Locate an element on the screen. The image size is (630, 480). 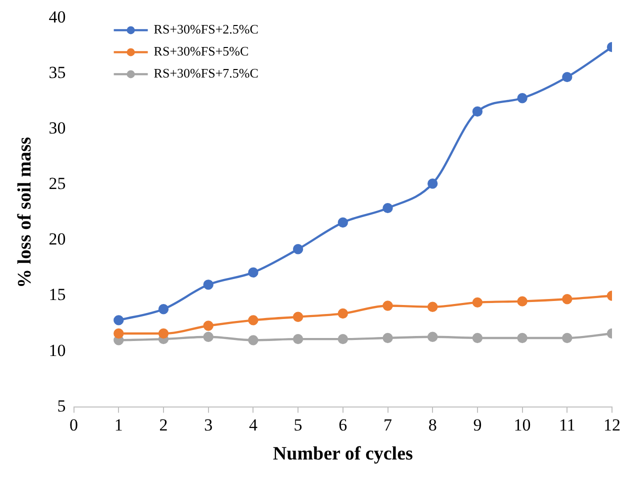
x-tick-label: 7 is located at coordinates (388, 424).